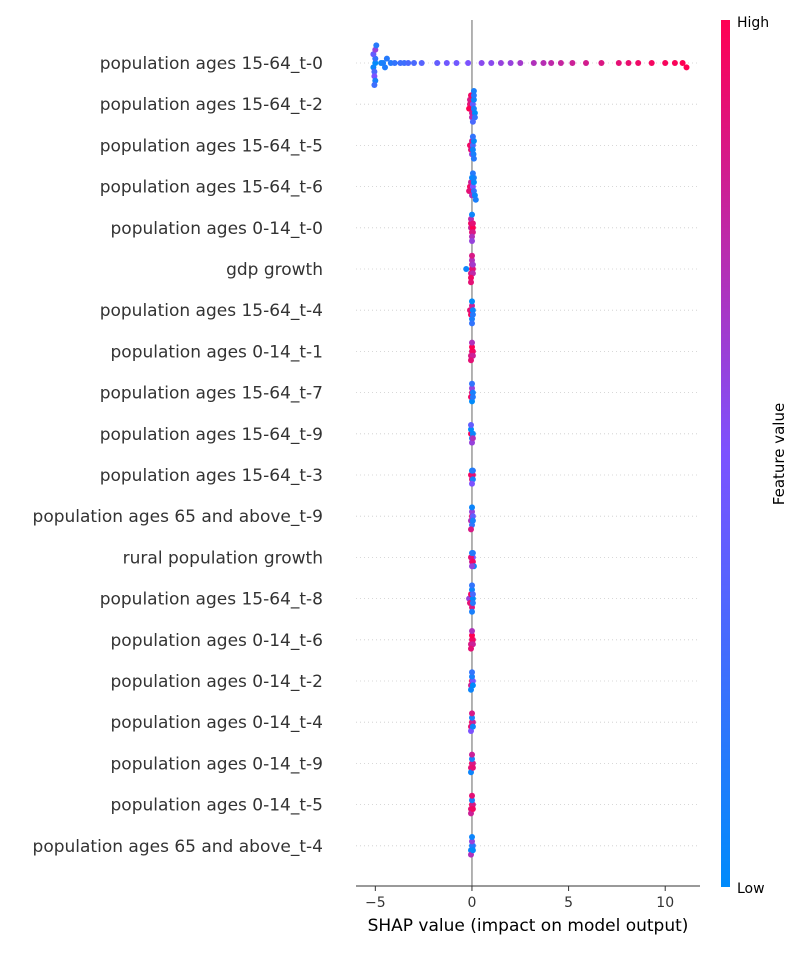 This screenshot has height=954, width=800. Describe the element at coordinates (754, 456) in the screenshot. I see `colorbar: High Low Feature value` at that location.